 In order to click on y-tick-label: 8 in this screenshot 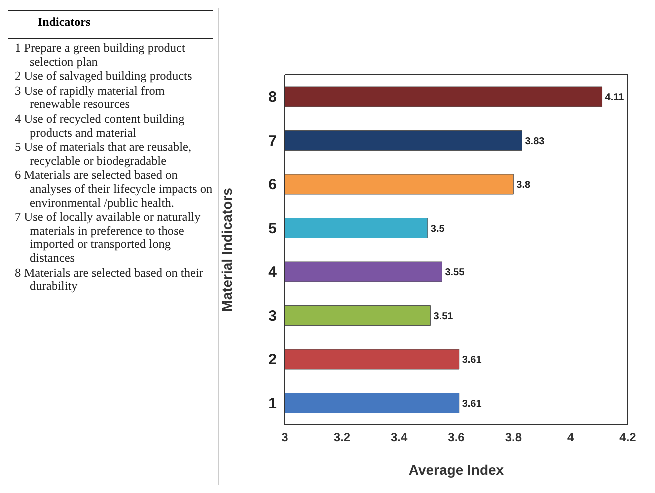, I will do `click(272, 97)`.